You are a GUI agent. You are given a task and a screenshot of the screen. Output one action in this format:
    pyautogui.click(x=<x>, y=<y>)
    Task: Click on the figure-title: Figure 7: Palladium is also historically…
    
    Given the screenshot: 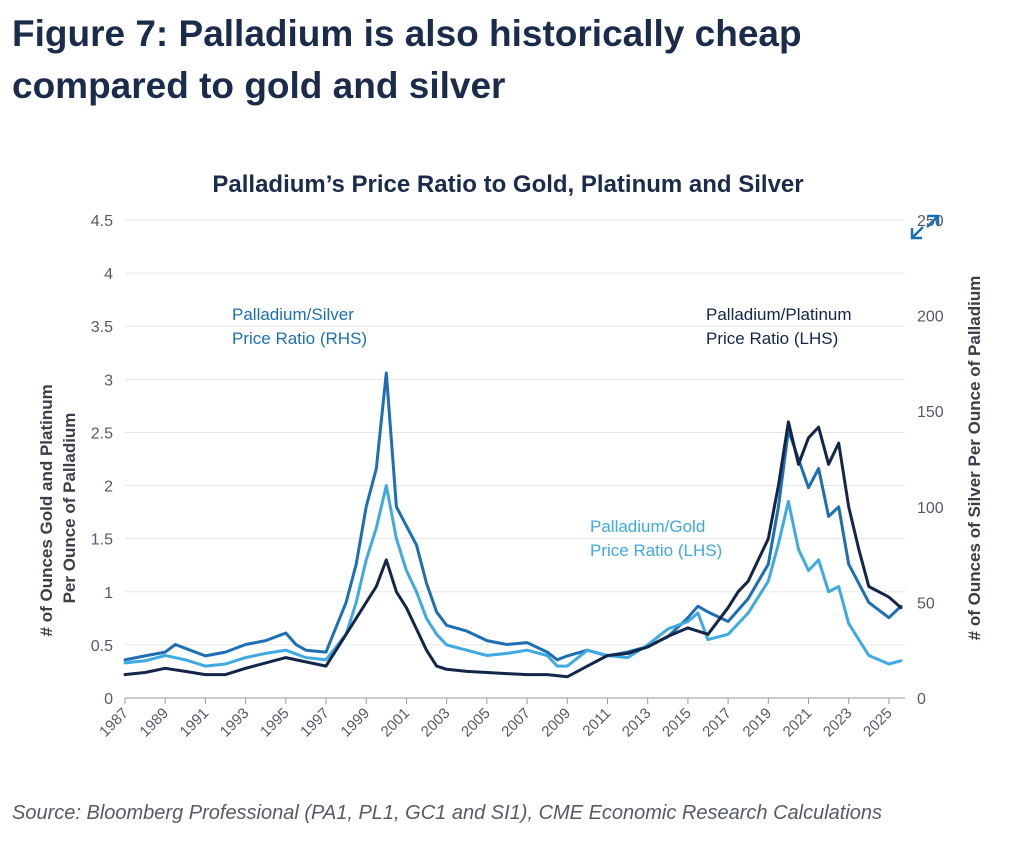 What is the action you would take?
    pyautogui.click(x=502, y=60)
    